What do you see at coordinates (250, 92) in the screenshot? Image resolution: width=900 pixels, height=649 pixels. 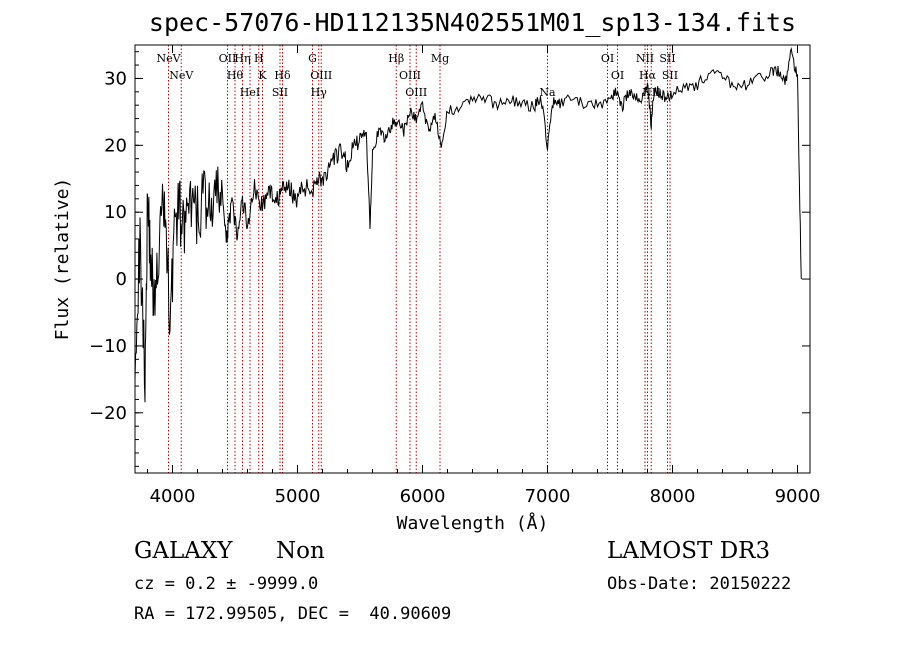 I see `spectral-line-label: HeI` at bounding box center [250, 92].